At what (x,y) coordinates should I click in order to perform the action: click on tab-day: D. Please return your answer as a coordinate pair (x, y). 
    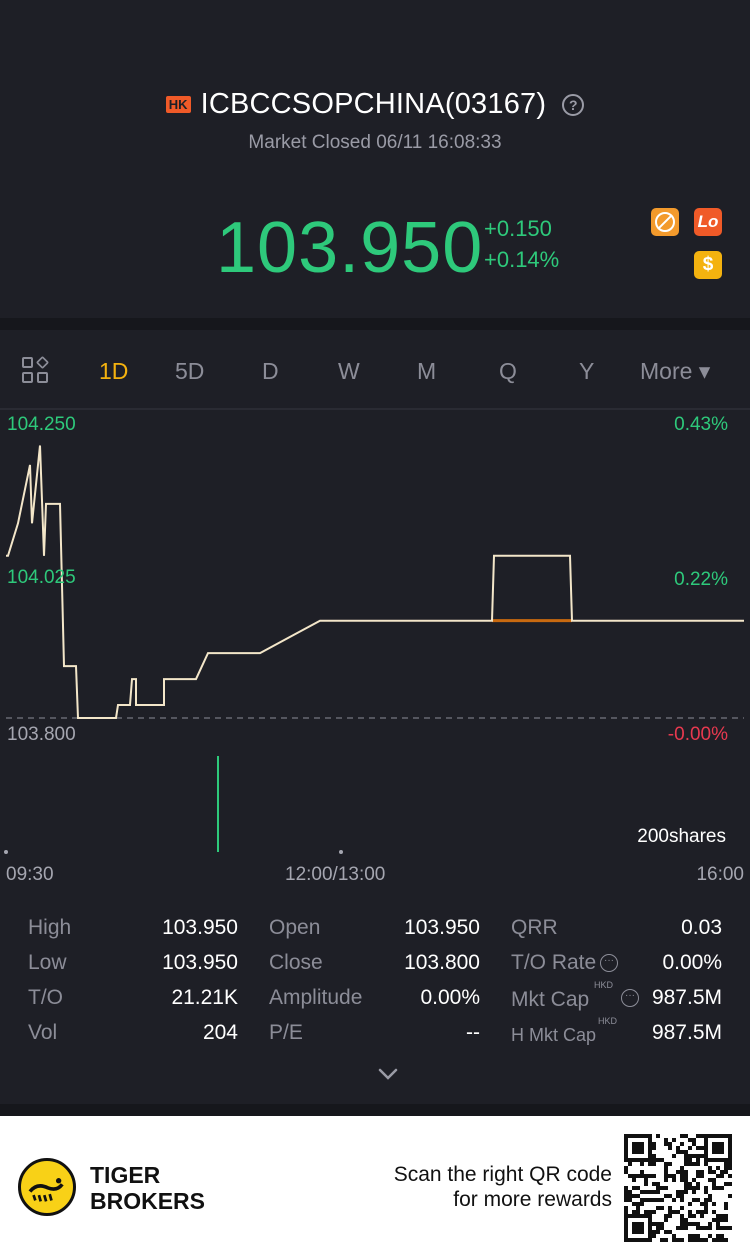
    Looking at the image, I should click on (270, 371).